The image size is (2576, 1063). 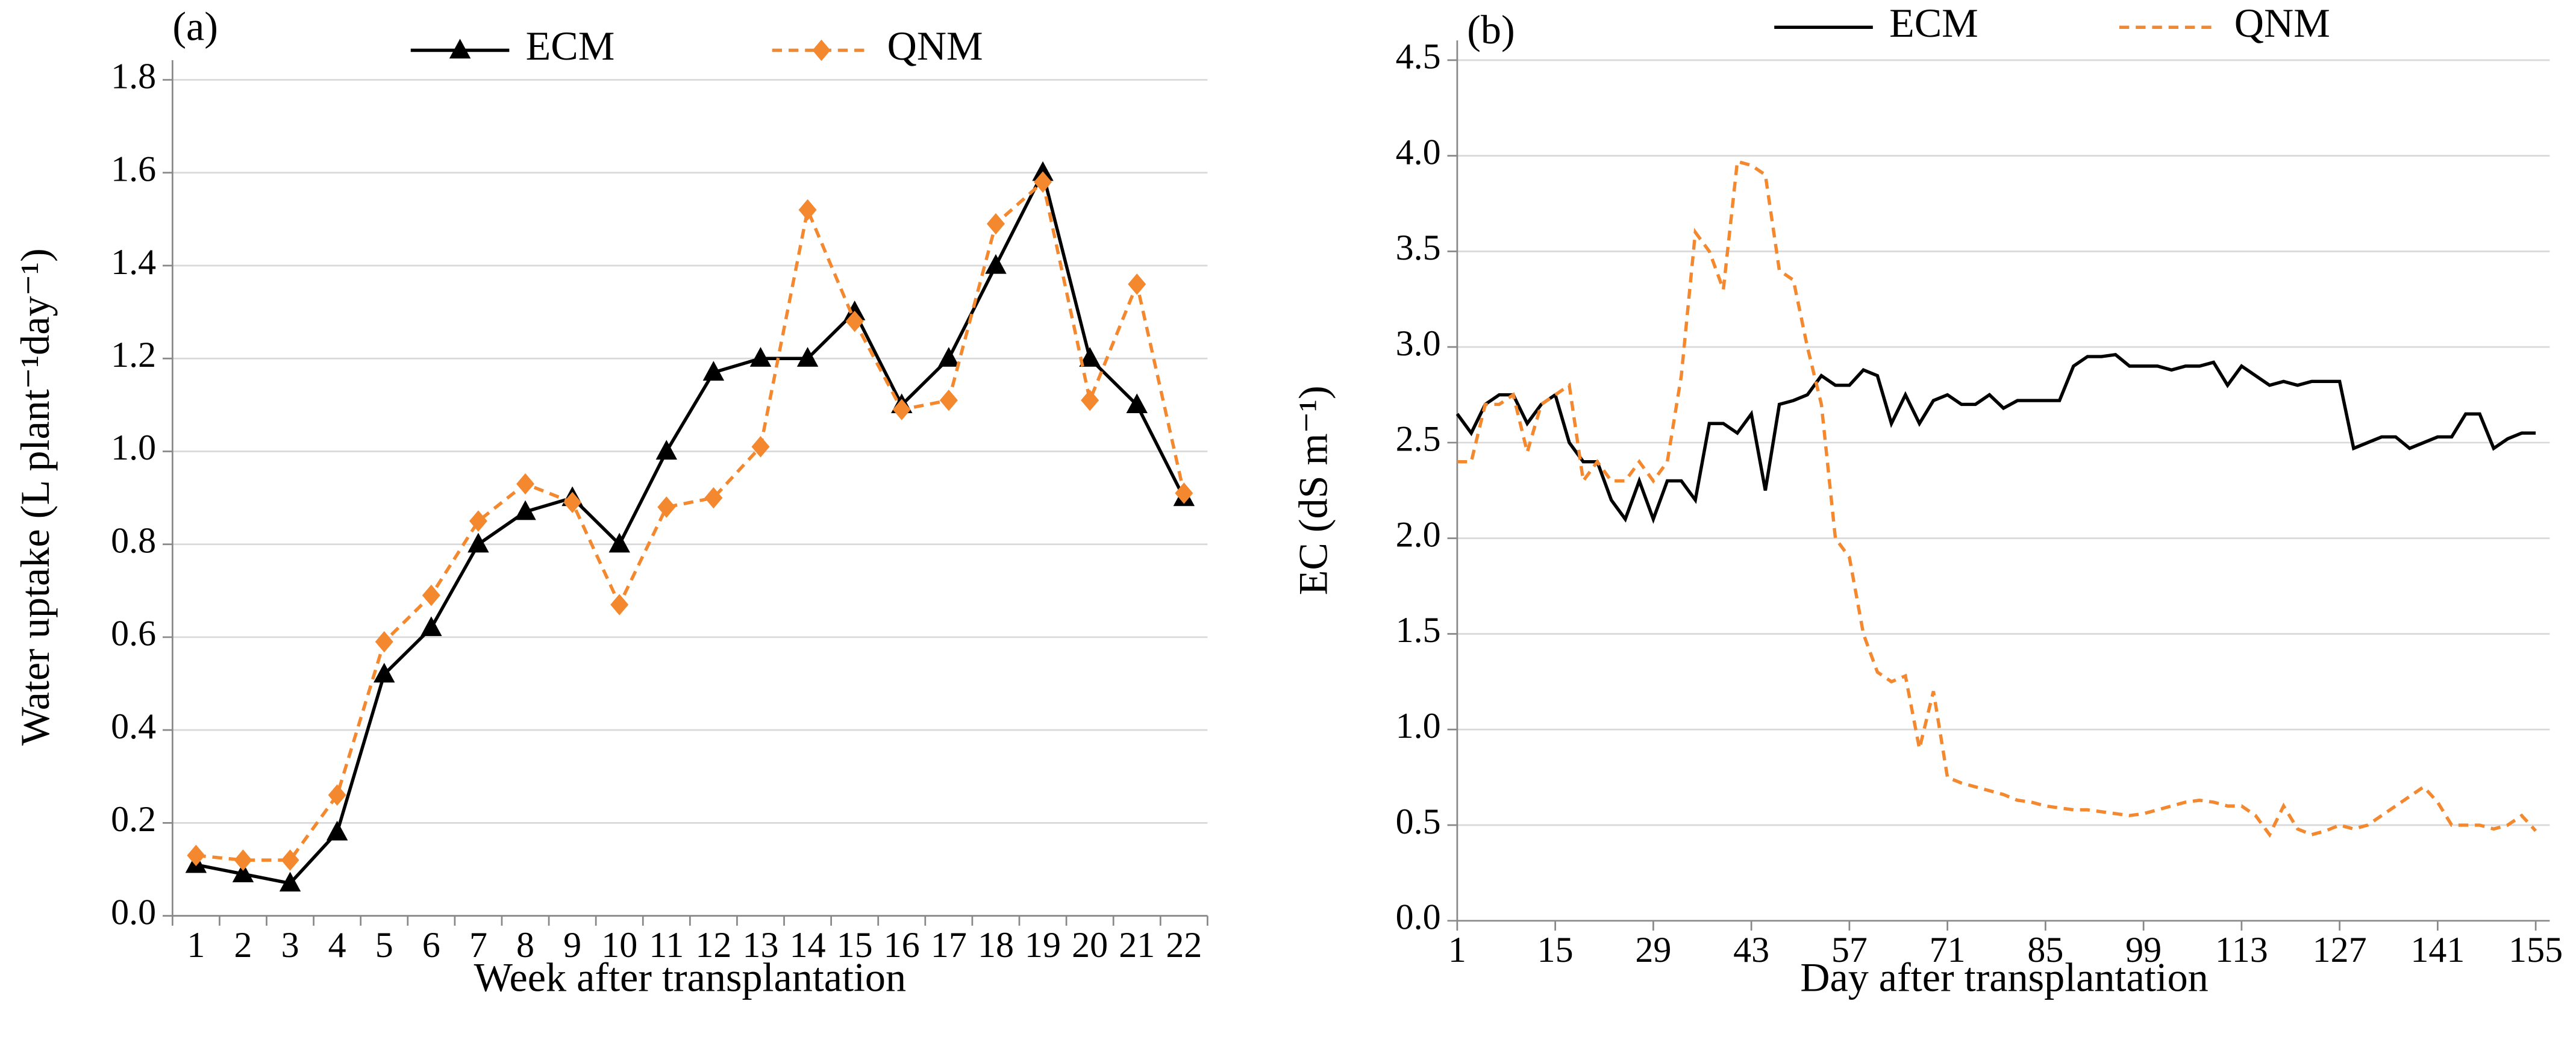 What do you see at coordinates (949, 945) in the screenshot?
I see `x-tick-label: 17` at bounding box center [949, 945].